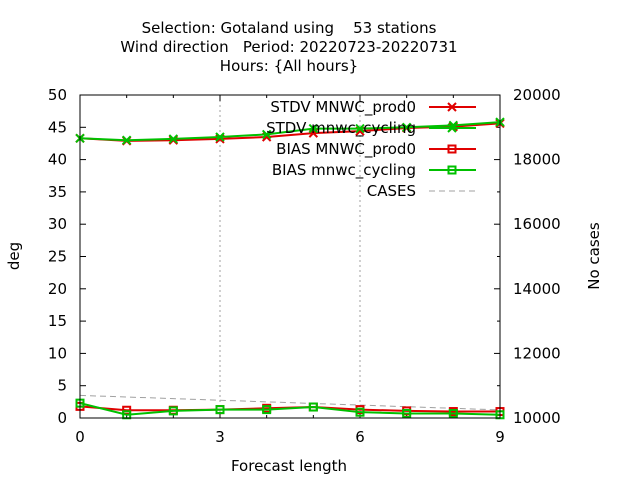 The image size is (640, 480). I want to click on y-tick-label: 35, so click(57, 192).